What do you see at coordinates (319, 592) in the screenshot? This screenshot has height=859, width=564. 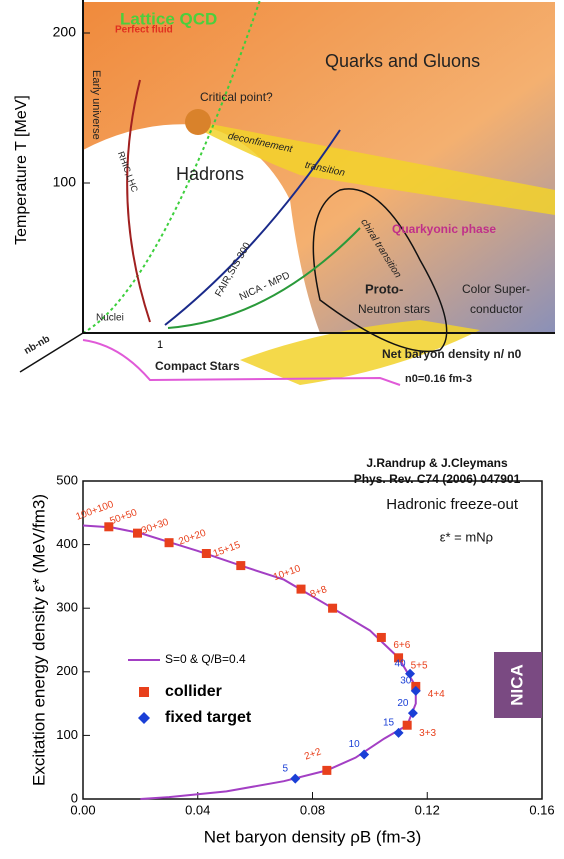 I see `point-label: 8+8` at bounding box center [319, 592].